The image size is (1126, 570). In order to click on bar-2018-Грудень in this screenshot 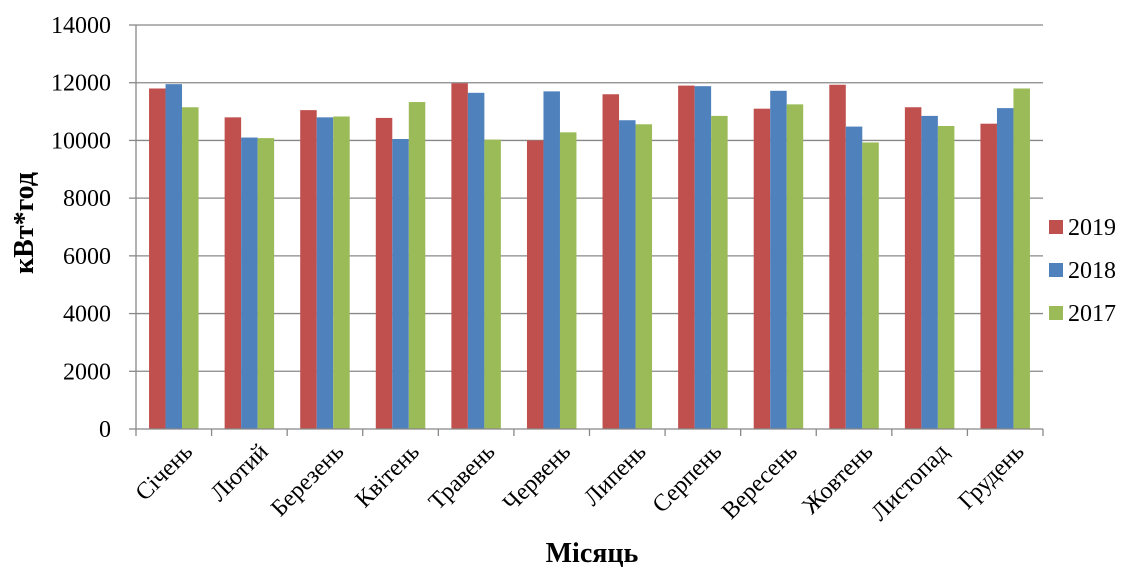, I will do `click(1005, 268)`.